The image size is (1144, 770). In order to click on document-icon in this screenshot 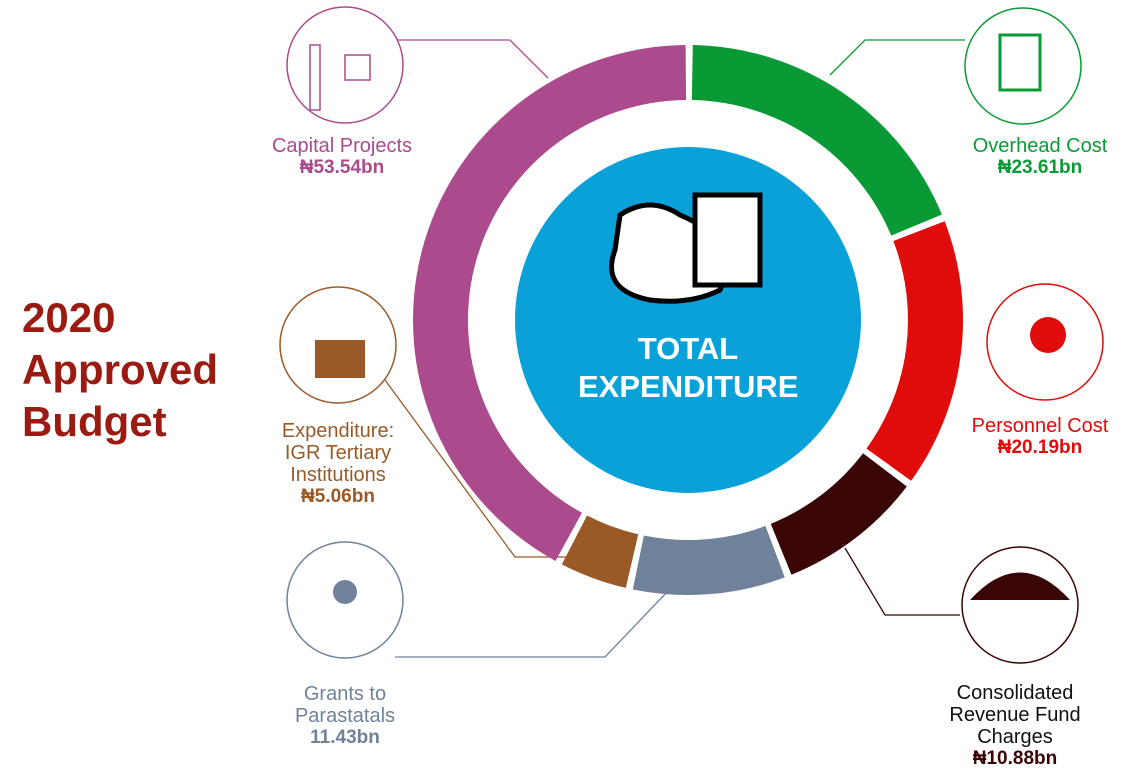, I will do `click(727, 240)`.